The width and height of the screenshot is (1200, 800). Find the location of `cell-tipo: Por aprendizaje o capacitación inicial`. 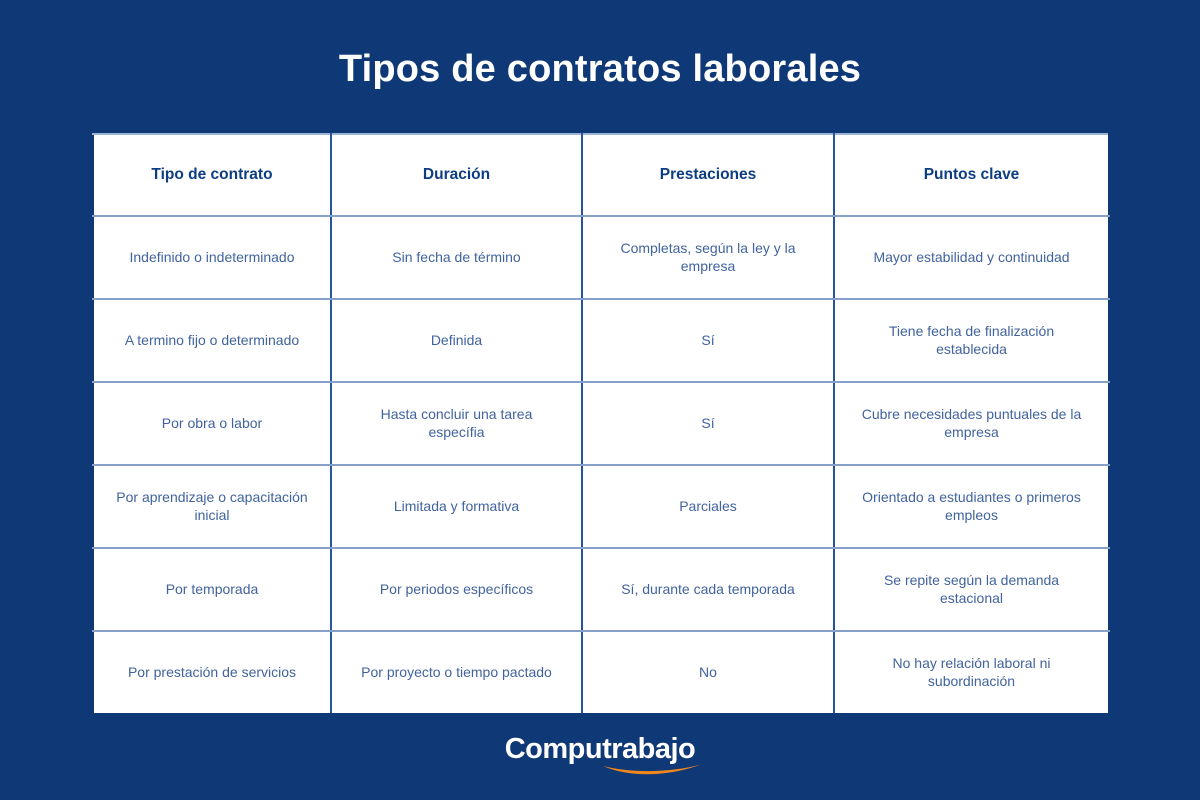

cell-tipo: Por aprendizaje o capacitación inicial is located at coordinates (212, 506).